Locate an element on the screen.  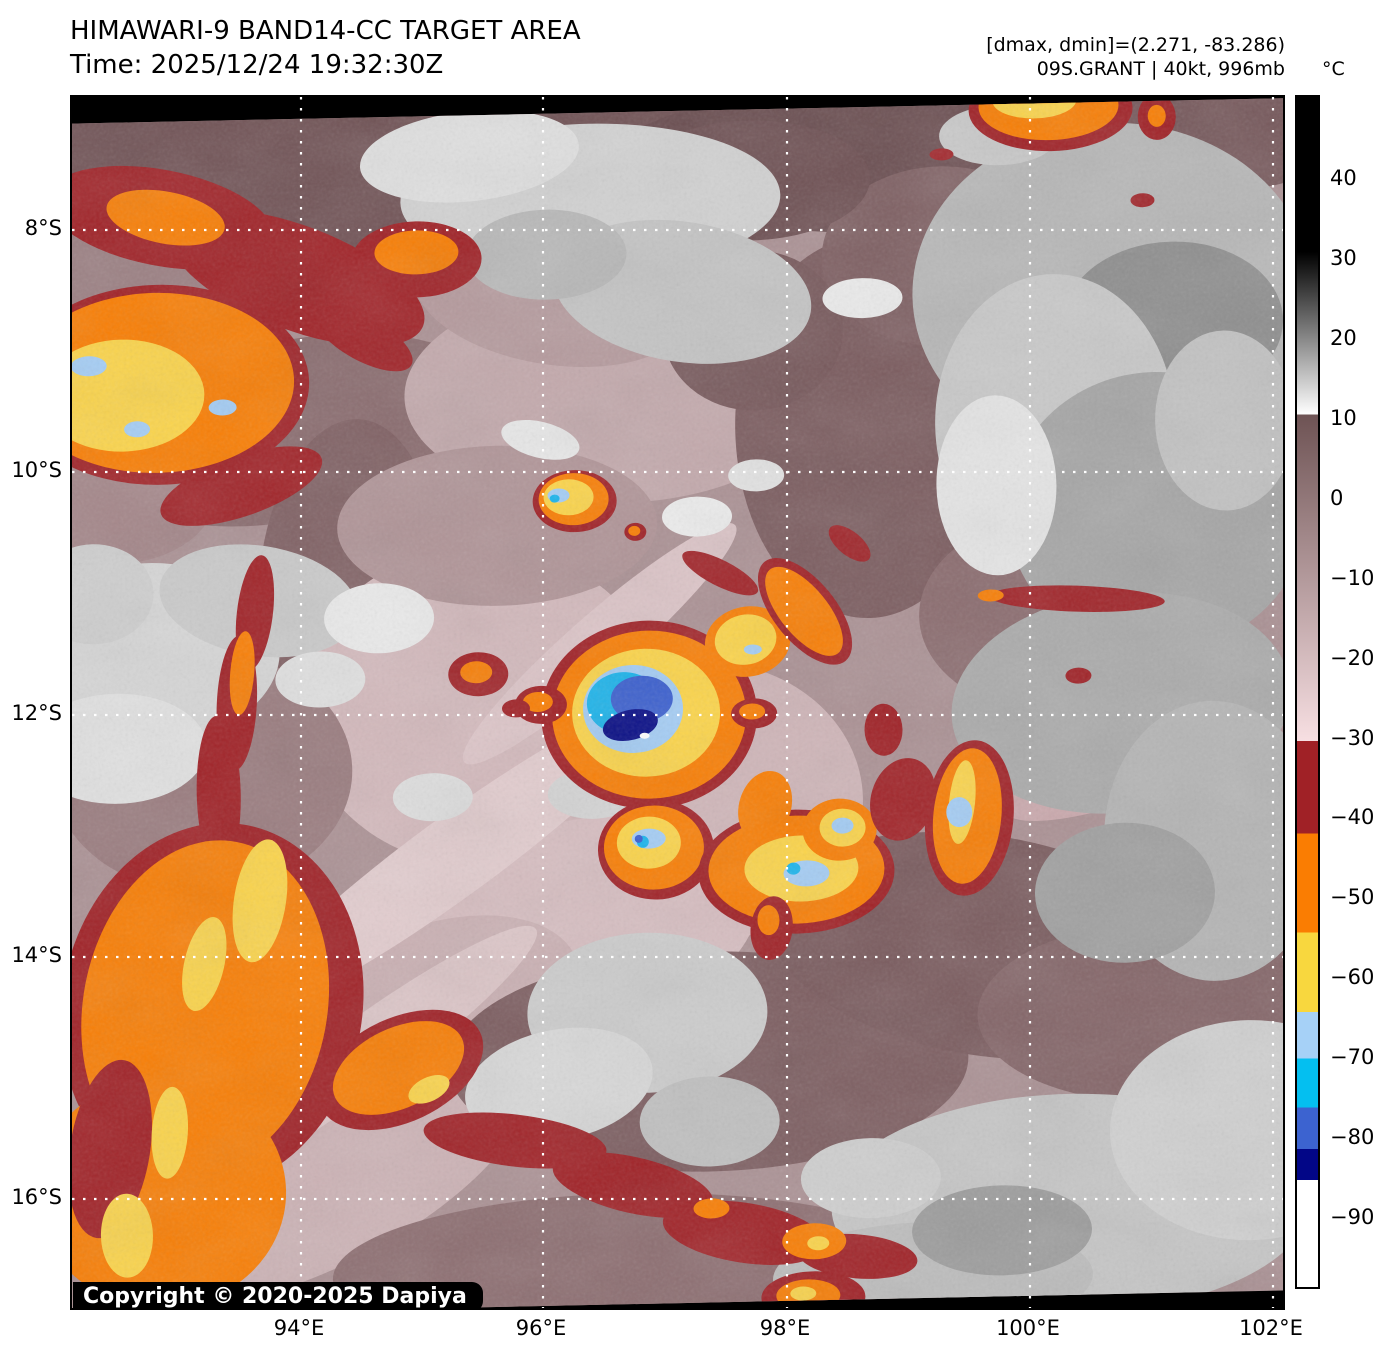
lon-tick-label: 94°E is located at coordinates (299, 1328).